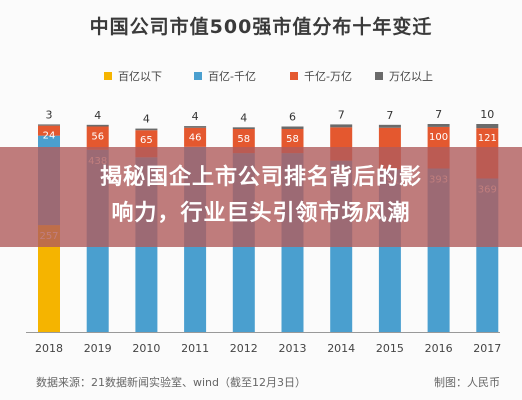 The height and width of the screenshot is (400, 522). Describe the element at coordinates (438, 137) in the screenshot. I see `data-label: 100` at that location.